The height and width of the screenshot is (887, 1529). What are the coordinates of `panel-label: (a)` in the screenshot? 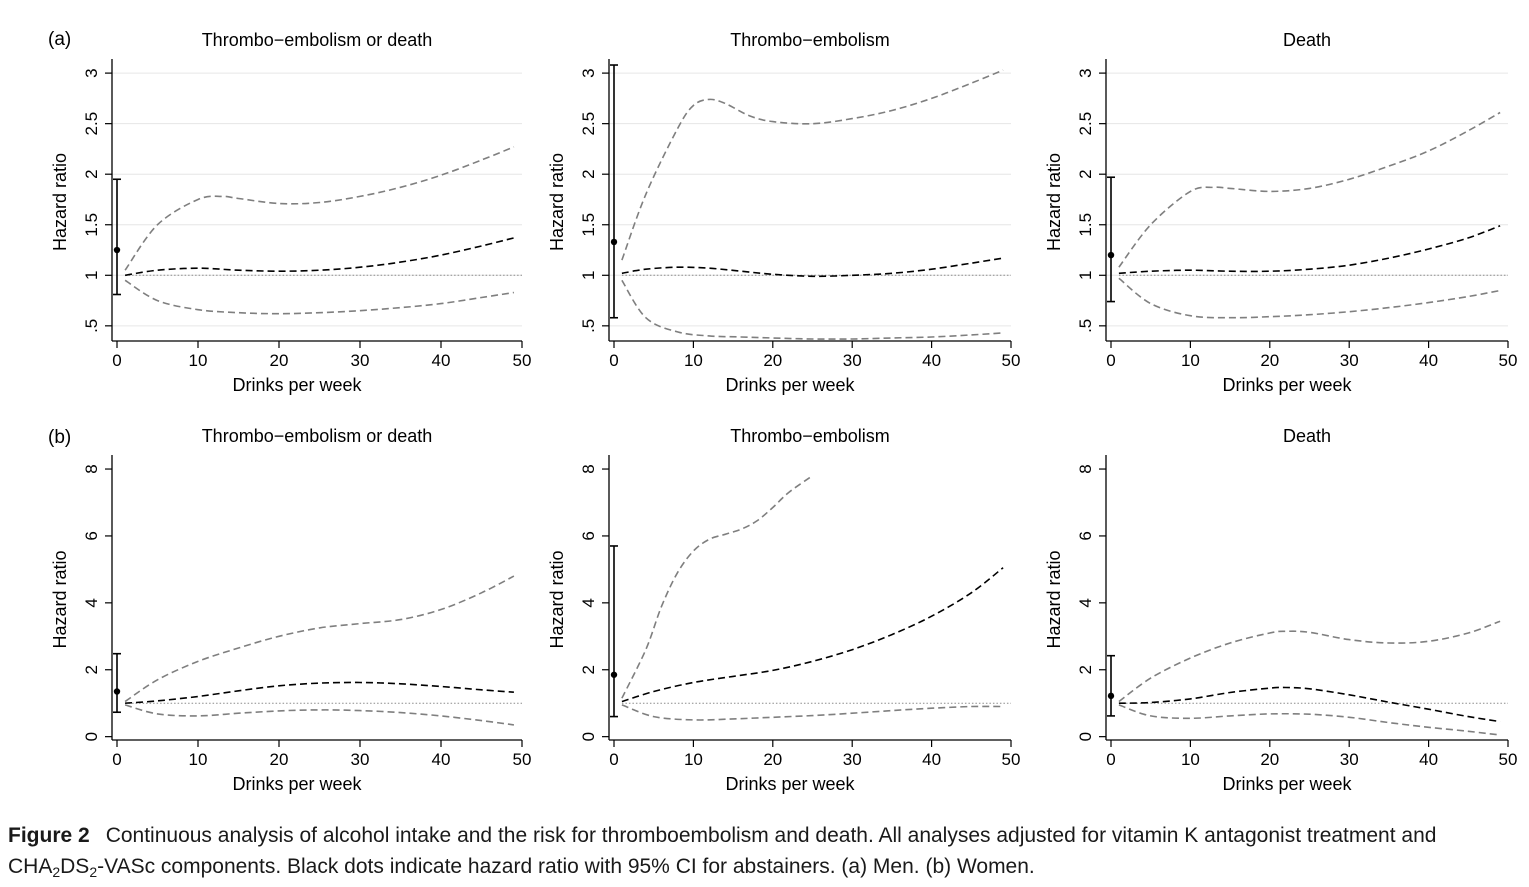 It's located at (59, 39).